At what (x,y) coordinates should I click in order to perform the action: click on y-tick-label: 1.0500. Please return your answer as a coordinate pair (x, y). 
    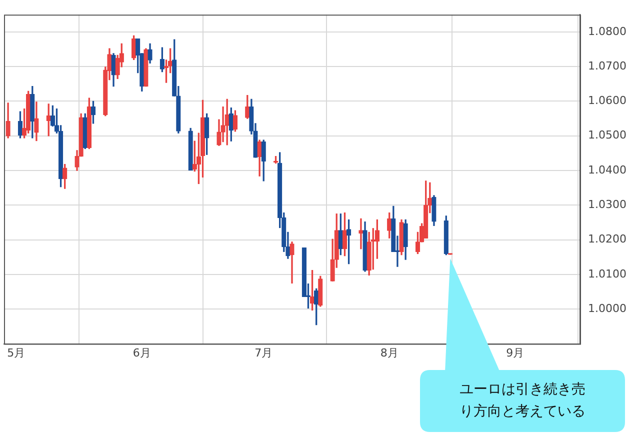
    Looking at the image, I should click on (607, 135).